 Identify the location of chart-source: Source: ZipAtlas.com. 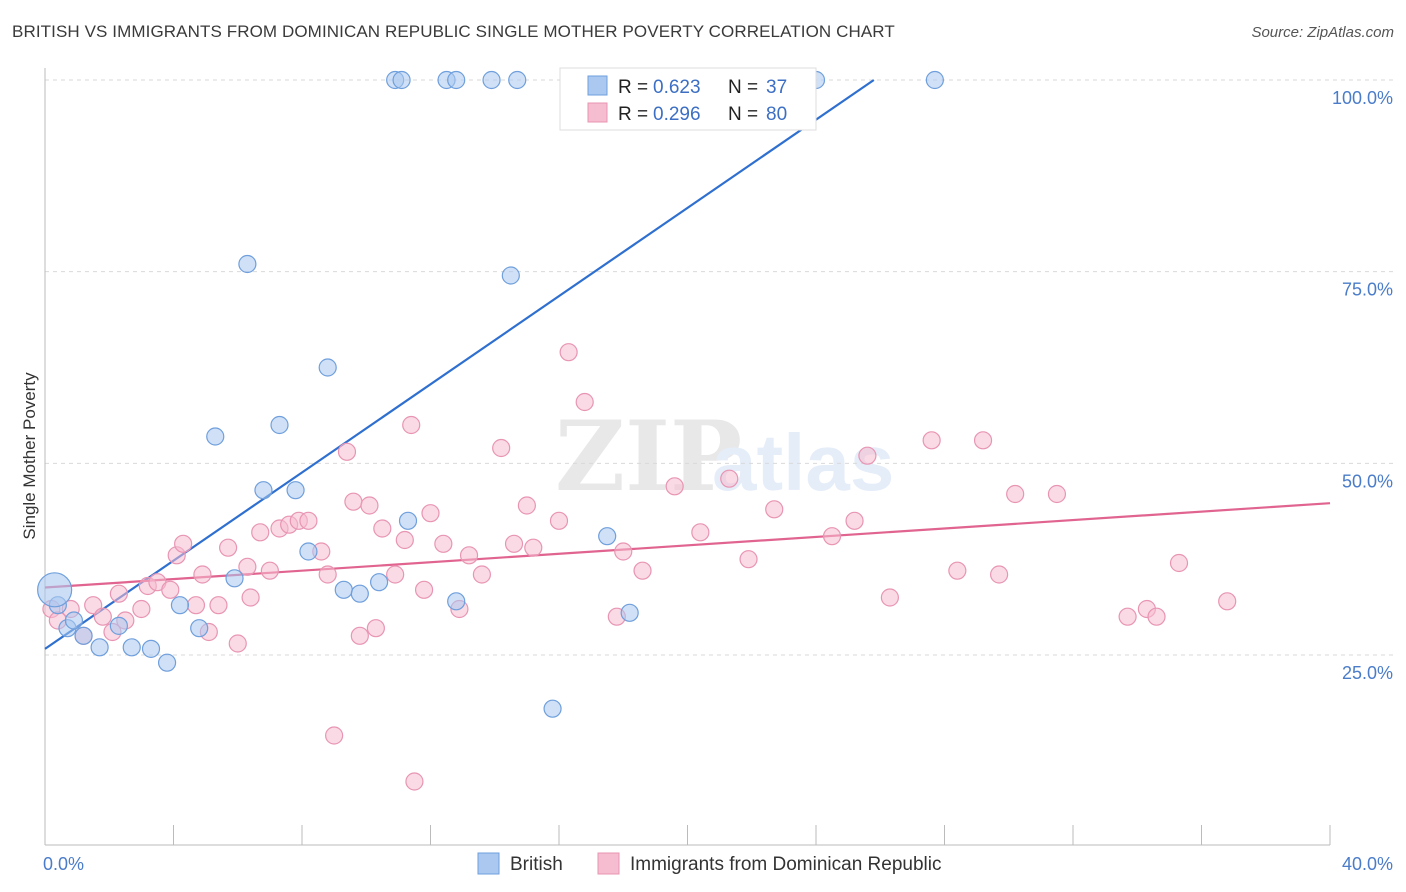
(1322, 32).